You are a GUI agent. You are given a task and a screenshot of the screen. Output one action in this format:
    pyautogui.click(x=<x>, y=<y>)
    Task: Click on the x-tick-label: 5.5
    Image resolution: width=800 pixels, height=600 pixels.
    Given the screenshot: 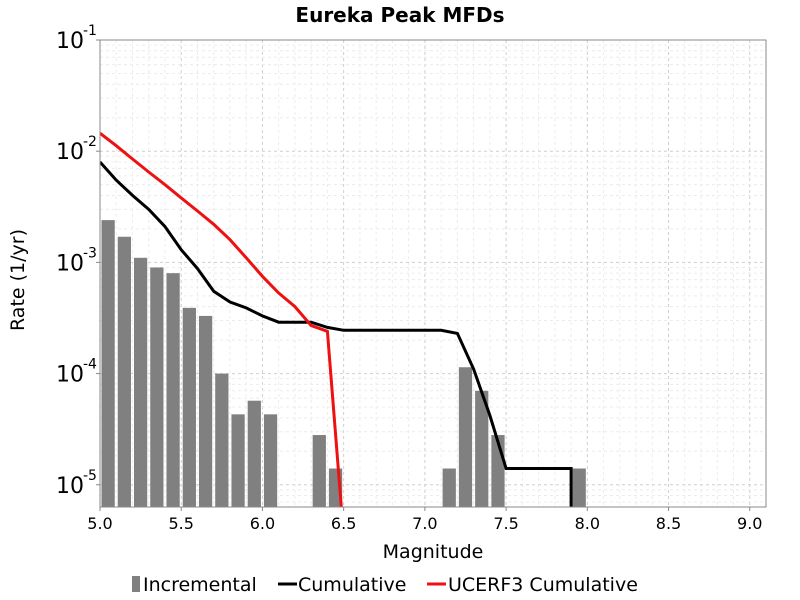 What is the action you would take?
    pyautogui.click(x=180, y=523)
    